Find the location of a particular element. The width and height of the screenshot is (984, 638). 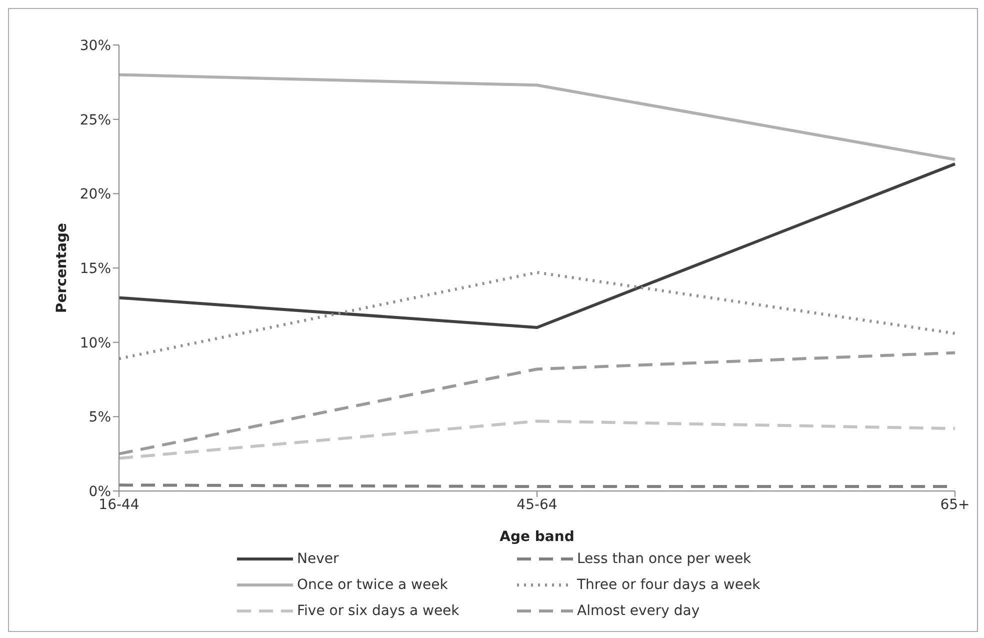

legend-label: Five or six days a week is located at coordinates (378, 611).